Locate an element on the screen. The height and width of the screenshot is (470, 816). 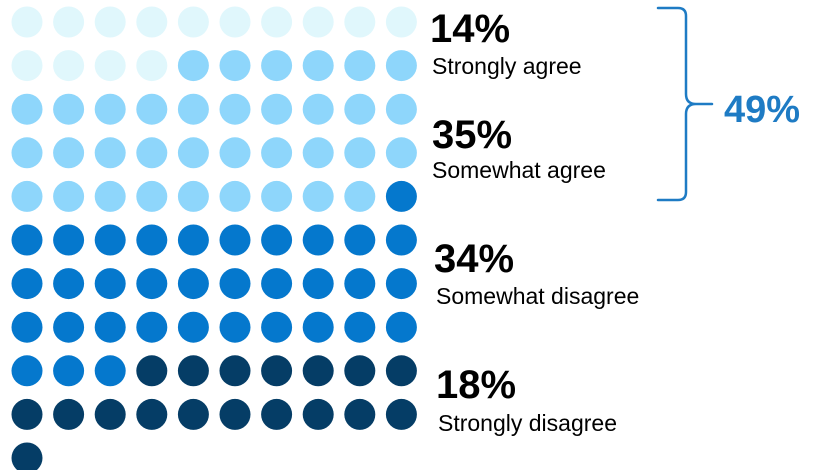
value-label-somewhat-agree: 35% is located at coordinates (472, 135).